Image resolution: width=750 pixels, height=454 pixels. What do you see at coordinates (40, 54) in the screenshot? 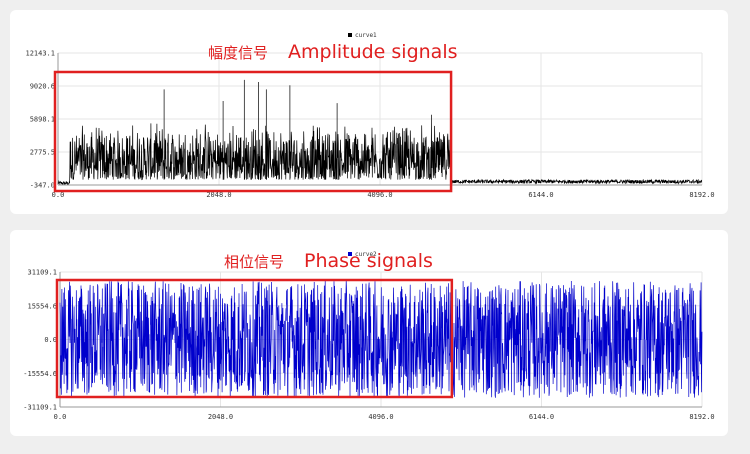
I see `amp-y-tick-label: 12143.1` at bounding box center [40, 54].